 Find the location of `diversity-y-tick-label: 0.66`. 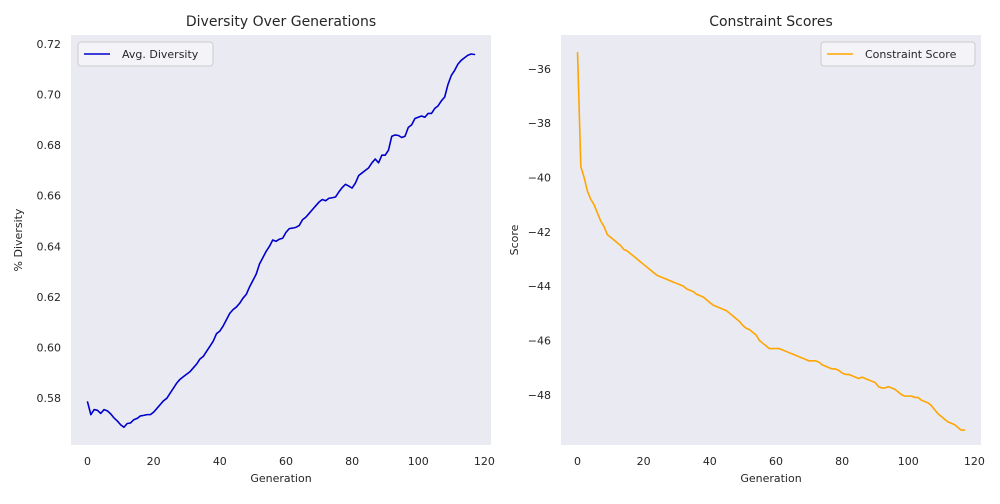

diversity-y-tick-label: 0.66 is located at coordinates (49, 196).